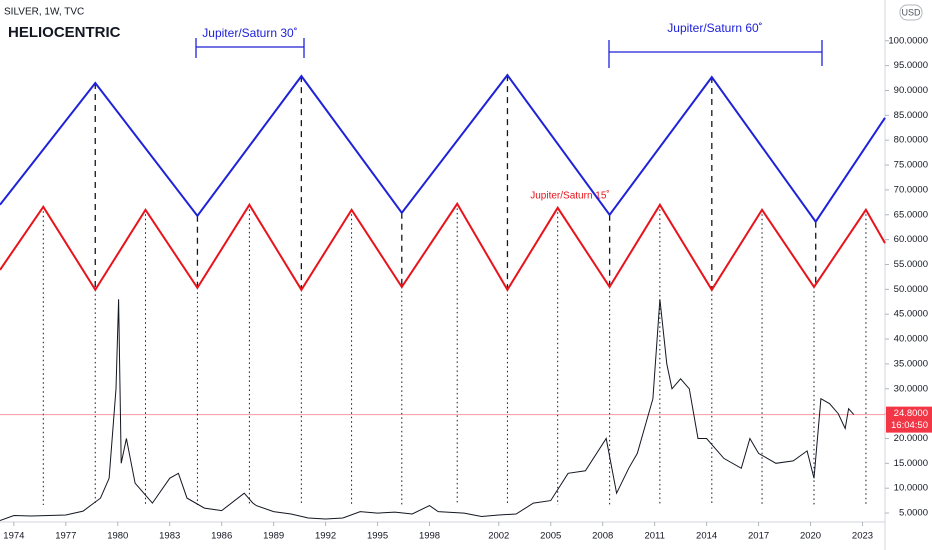  I want to click on x-tick-label: 2002, so click(498, 536).